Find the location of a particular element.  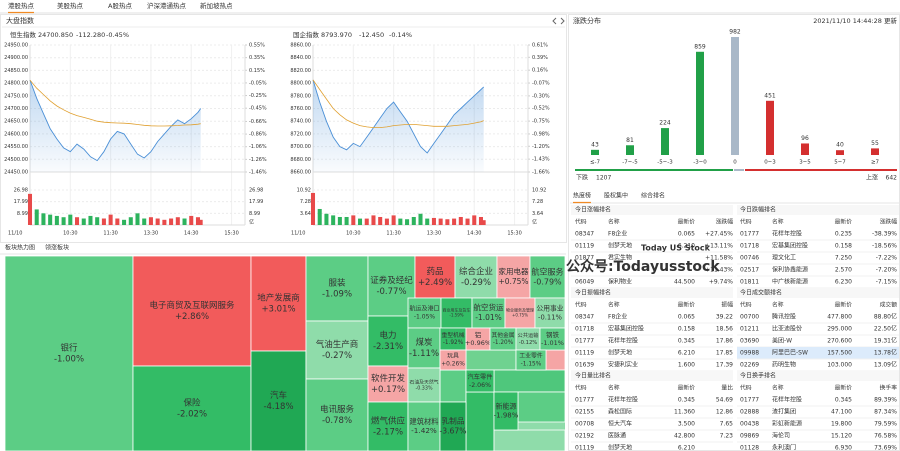

nav-tab: A股热点 is located at coordinates (120, 5).